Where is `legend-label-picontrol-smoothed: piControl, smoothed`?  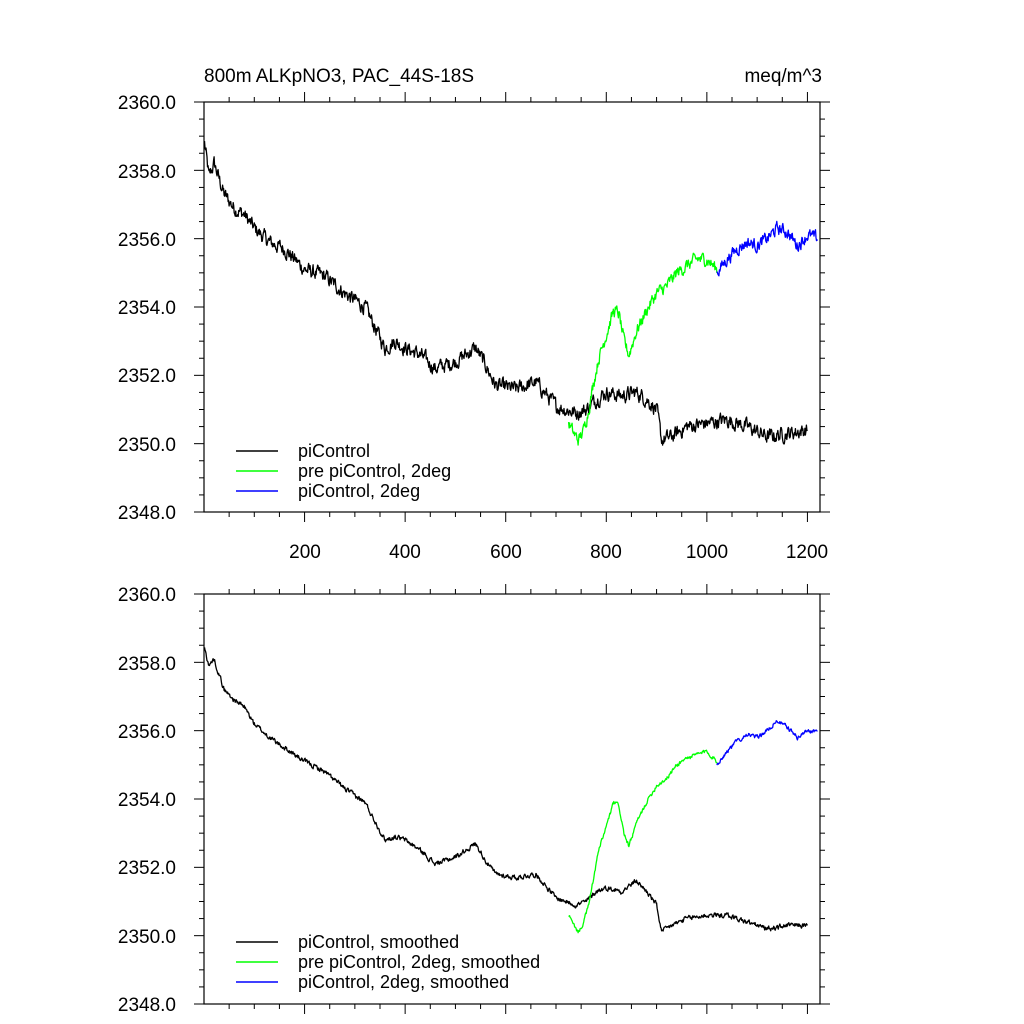 legend-label-picontrol-smoothed: piControl, smoothed is located at coordinates (378, 942).